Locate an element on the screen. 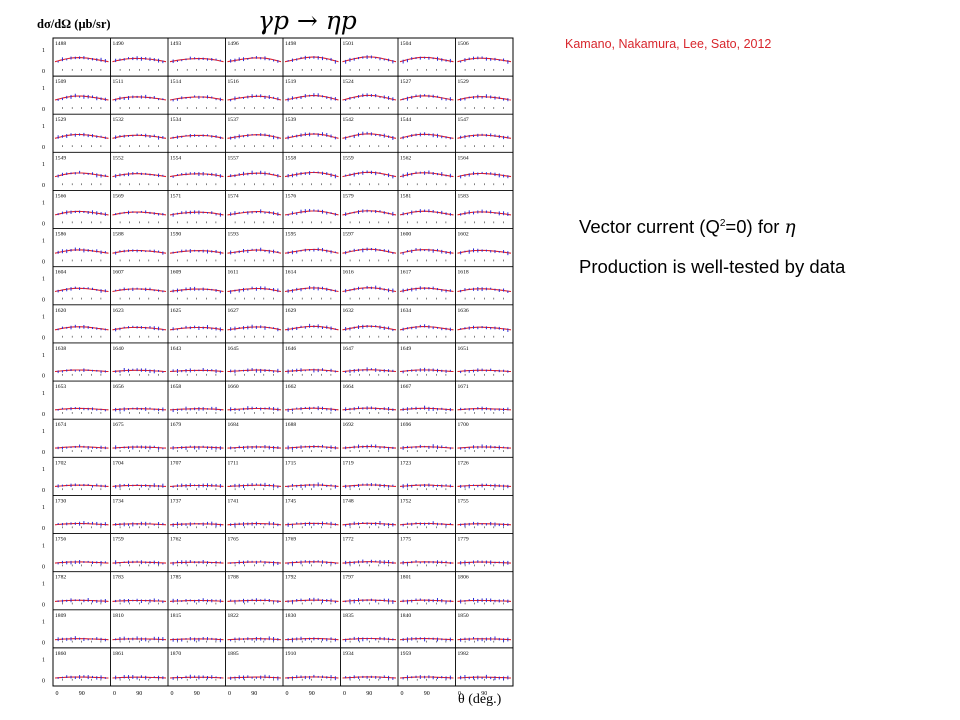  panel-energy-label: 1632 is located at coordinates (348, 311).